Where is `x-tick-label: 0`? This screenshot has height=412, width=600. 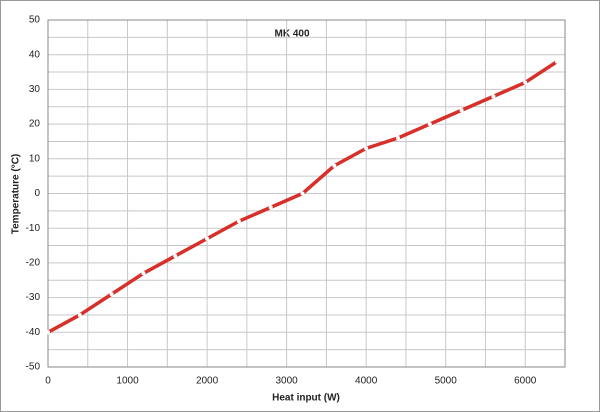
x-tick-label: 0 is located at coordinates (48, 381).